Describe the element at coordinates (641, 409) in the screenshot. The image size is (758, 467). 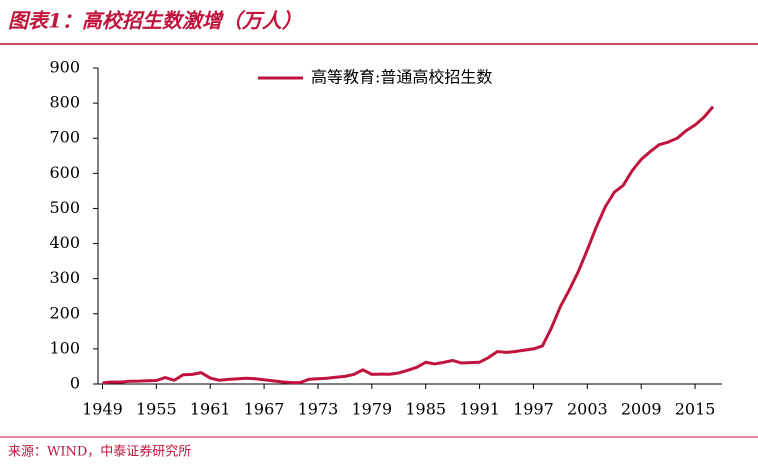
I see `x-tick-label: 2009` at that location.